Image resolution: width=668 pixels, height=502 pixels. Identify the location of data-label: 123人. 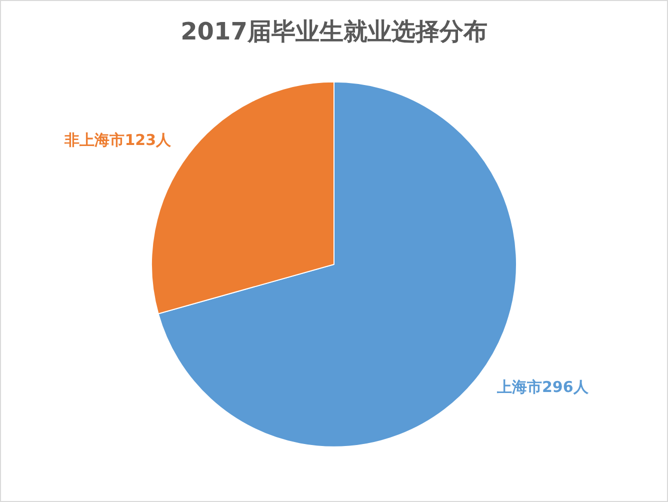
(148, 139).